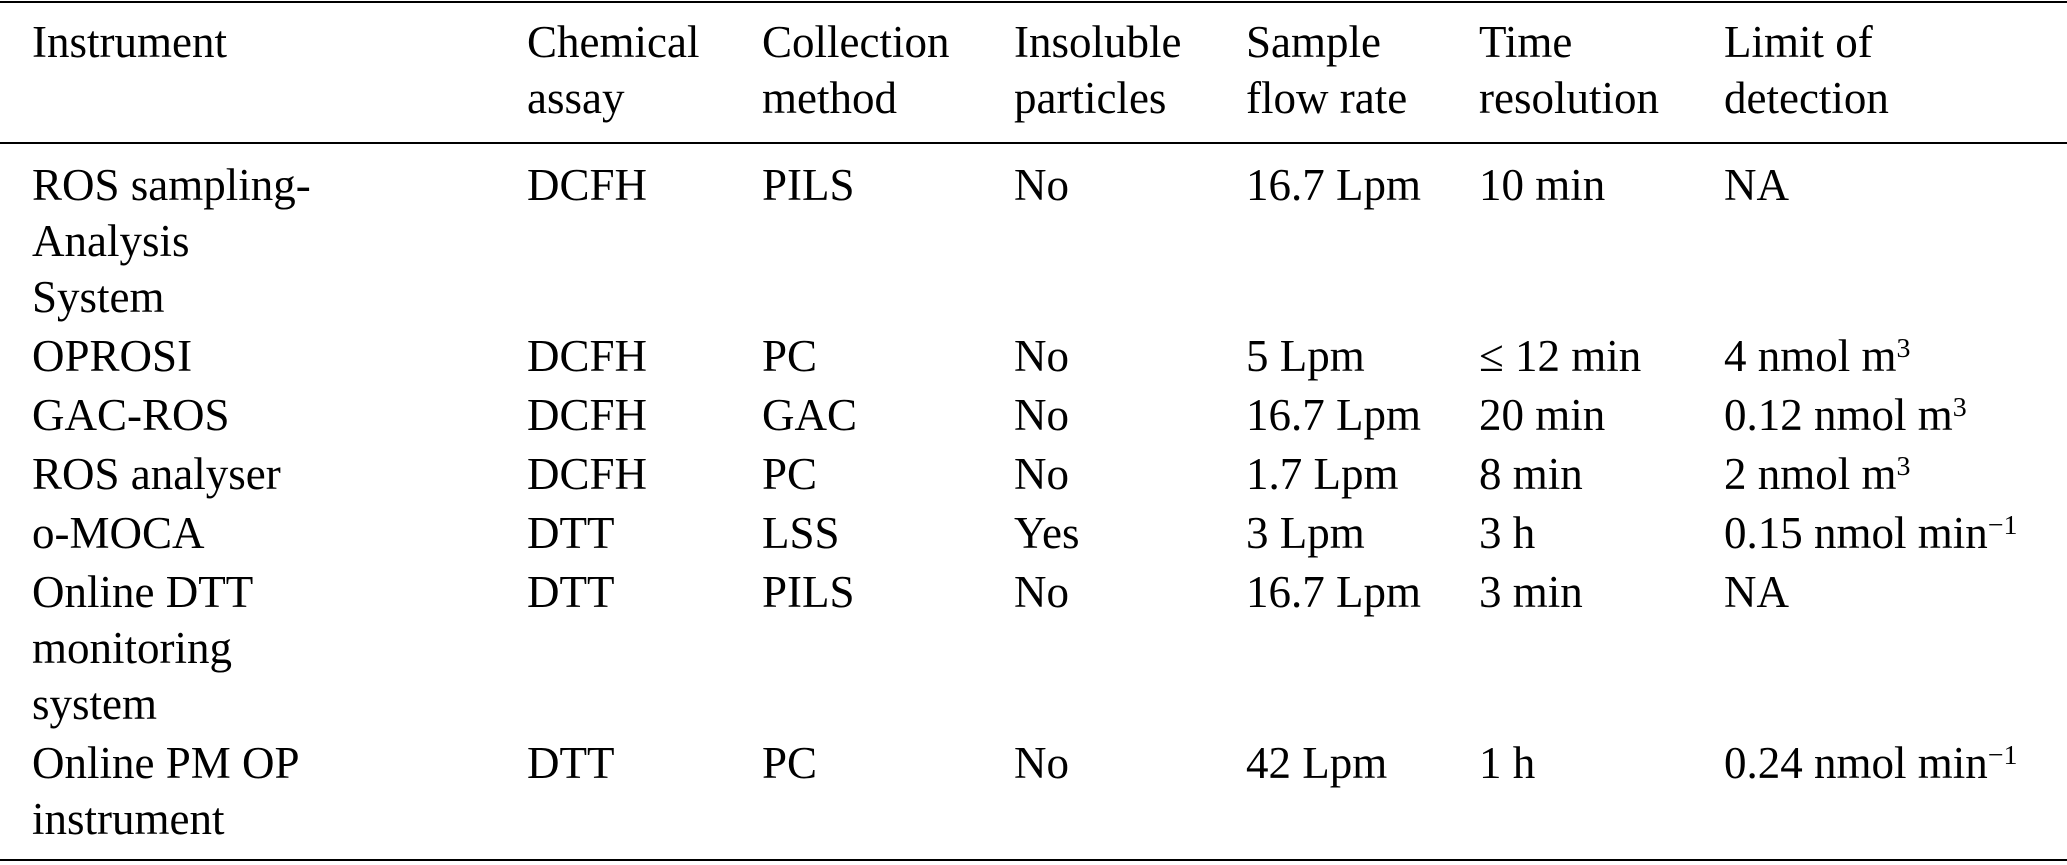 Image resolution: width=2067 pixels, height=865 pixels. I want to click on cell-limit-of-detection: 0.12 nmol m3, so click(1895, 415).